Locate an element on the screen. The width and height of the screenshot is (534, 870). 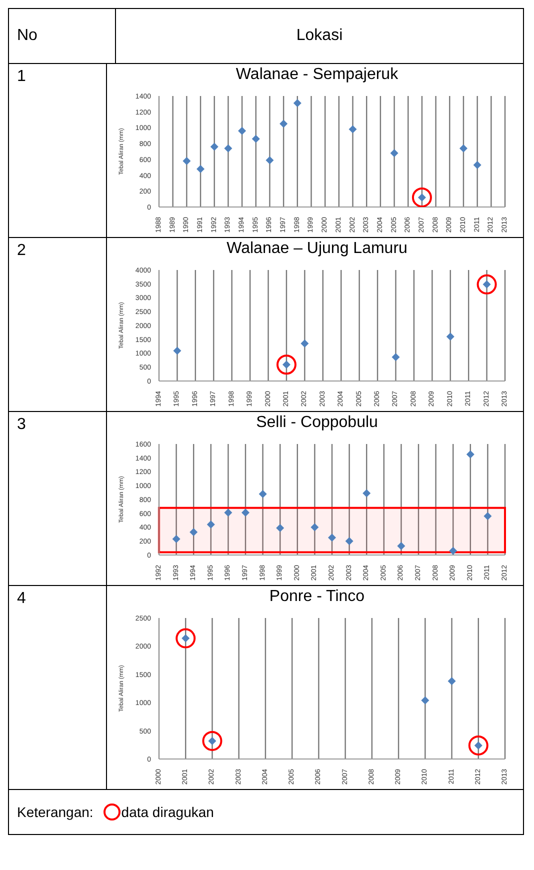
text: No is located at coordinates (62, 36).